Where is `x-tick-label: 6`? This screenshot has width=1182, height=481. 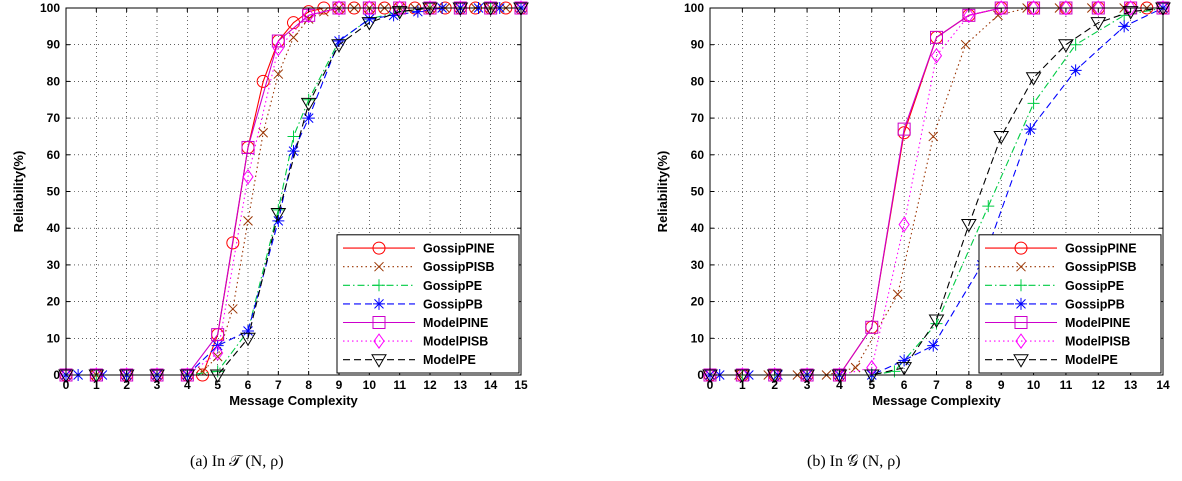 x-tick-label: 6 is located at coordinates (248, 385).